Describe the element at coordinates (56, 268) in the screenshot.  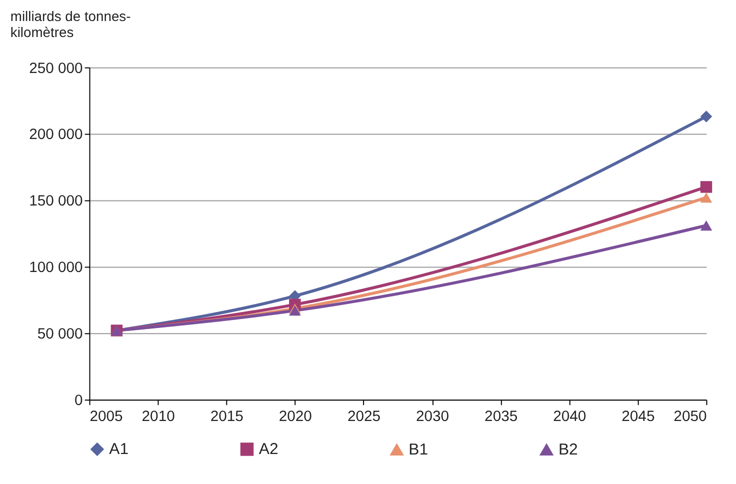
I see `y-tick-label: 100 000` at that location.